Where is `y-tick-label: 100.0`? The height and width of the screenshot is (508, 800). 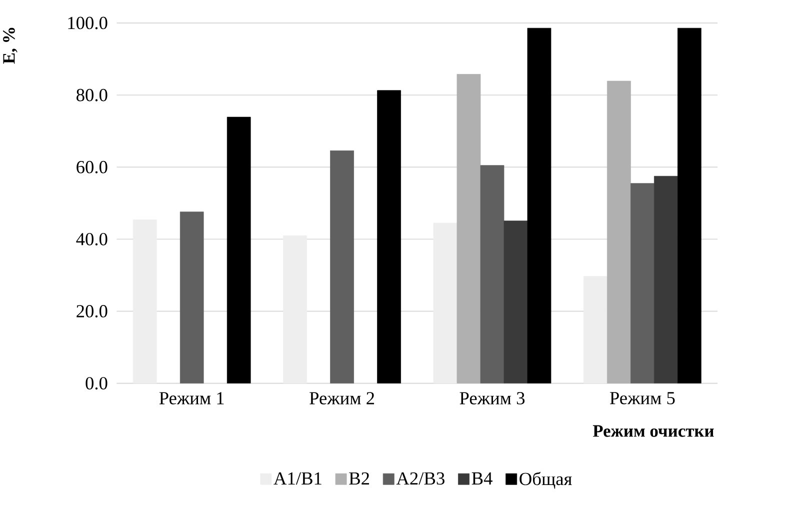
y-tick-label: 100.0 is located at coordinates (88, 23).